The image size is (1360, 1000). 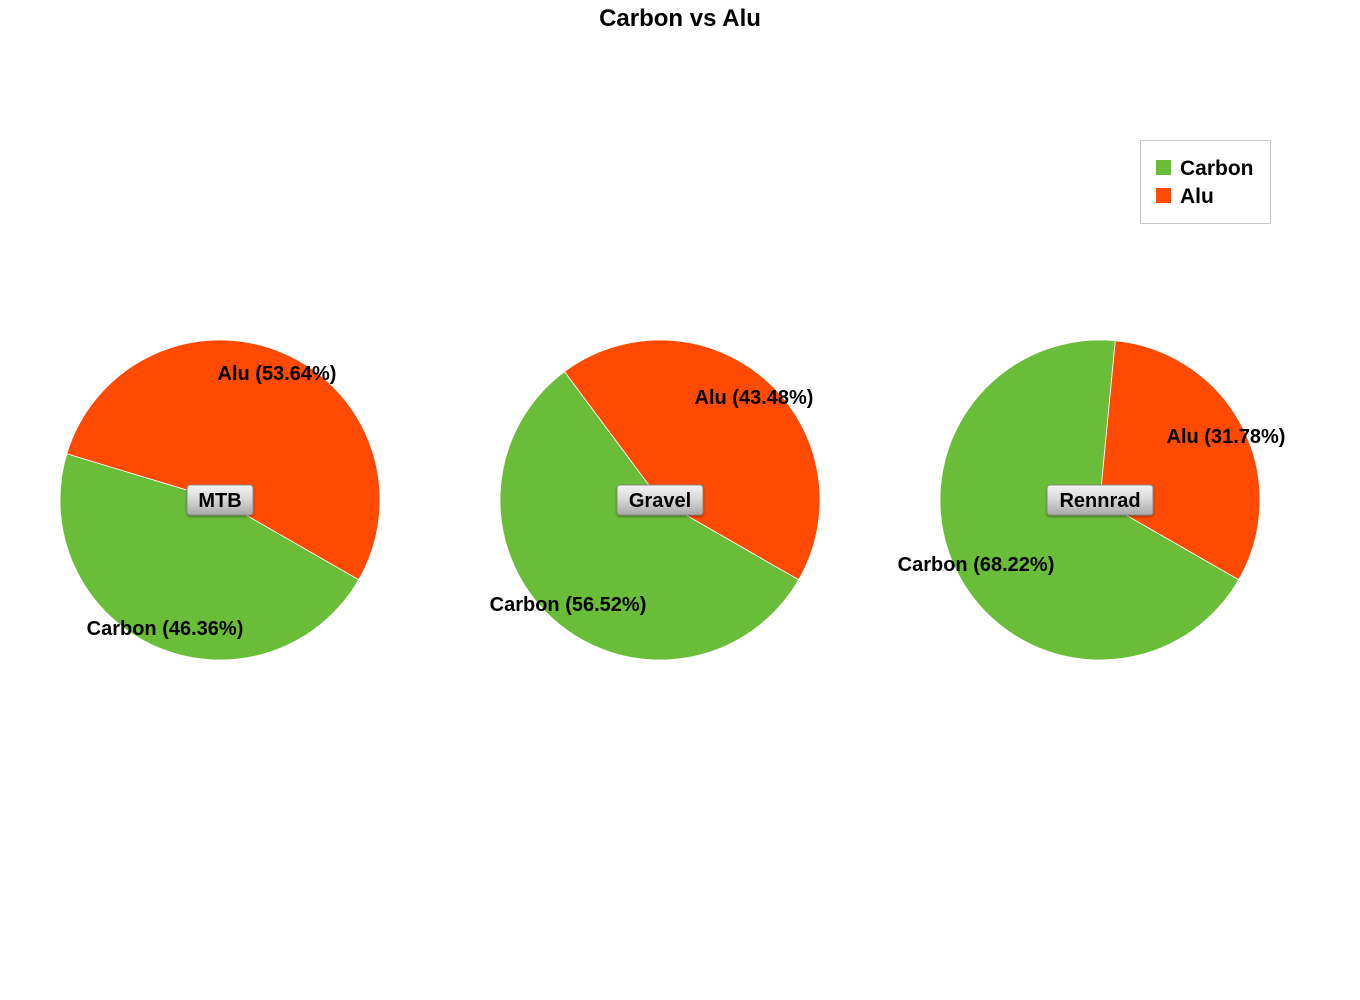 I want to click on pie-gravel: Carbon (56.52%) Alu (43.48%) Gravel, so click(x=655, y=500).